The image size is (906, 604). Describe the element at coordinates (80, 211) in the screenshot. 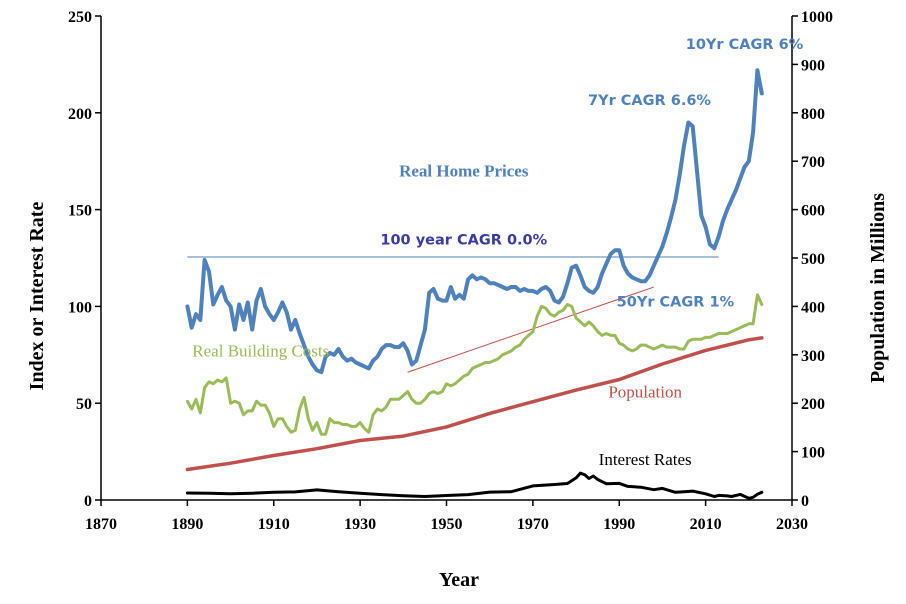

I see `y-tick-label-left: 150` at that location.